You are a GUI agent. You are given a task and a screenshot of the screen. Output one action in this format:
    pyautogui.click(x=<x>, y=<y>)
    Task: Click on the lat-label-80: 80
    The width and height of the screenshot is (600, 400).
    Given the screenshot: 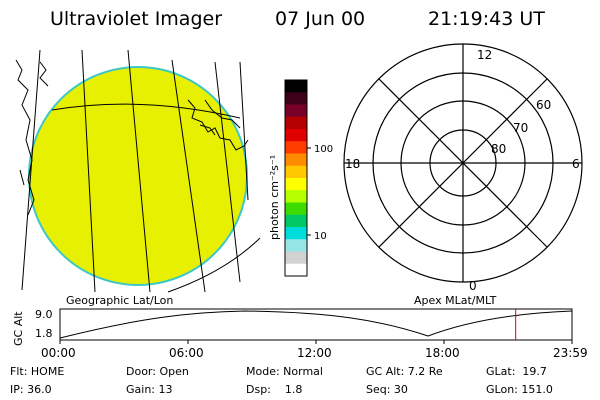 What is the action you would take?
    pyautogui.click(x=498, y=149)
    